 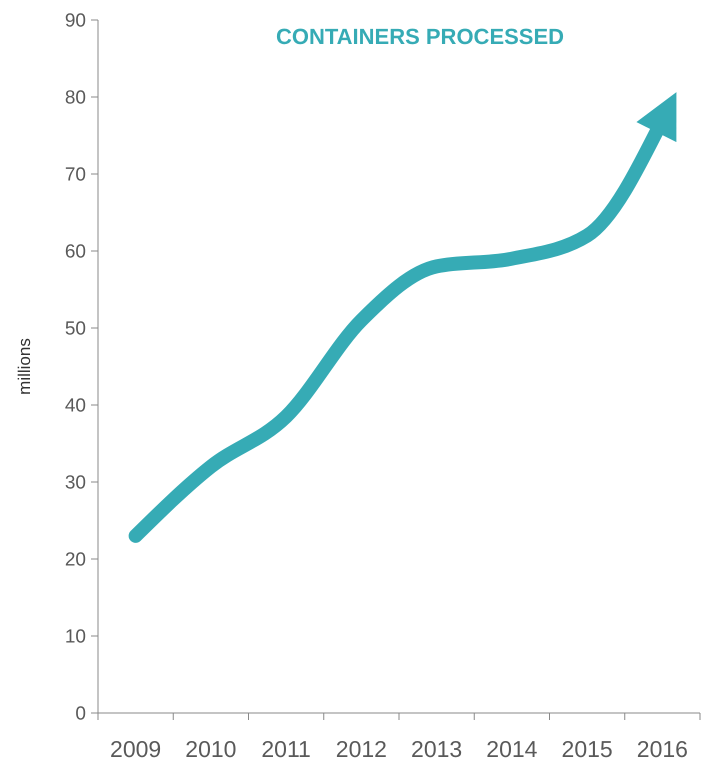 I want to click on x-tick-label: 2012, so click(x=361, y=749).